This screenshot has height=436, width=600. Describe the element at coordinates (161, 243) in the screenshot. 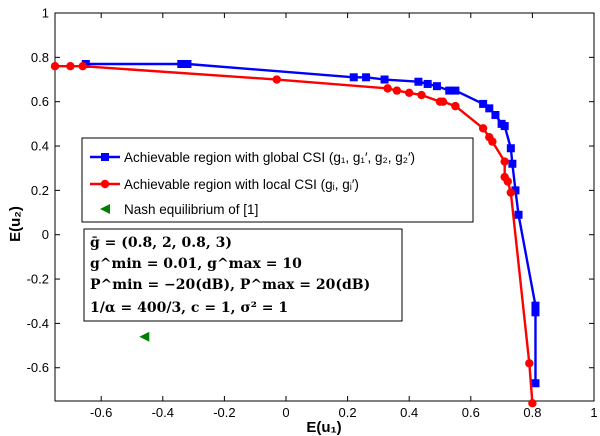

I see `annotation-line: ḡ = (0.8, 2, 0.8, 3)` at that location.